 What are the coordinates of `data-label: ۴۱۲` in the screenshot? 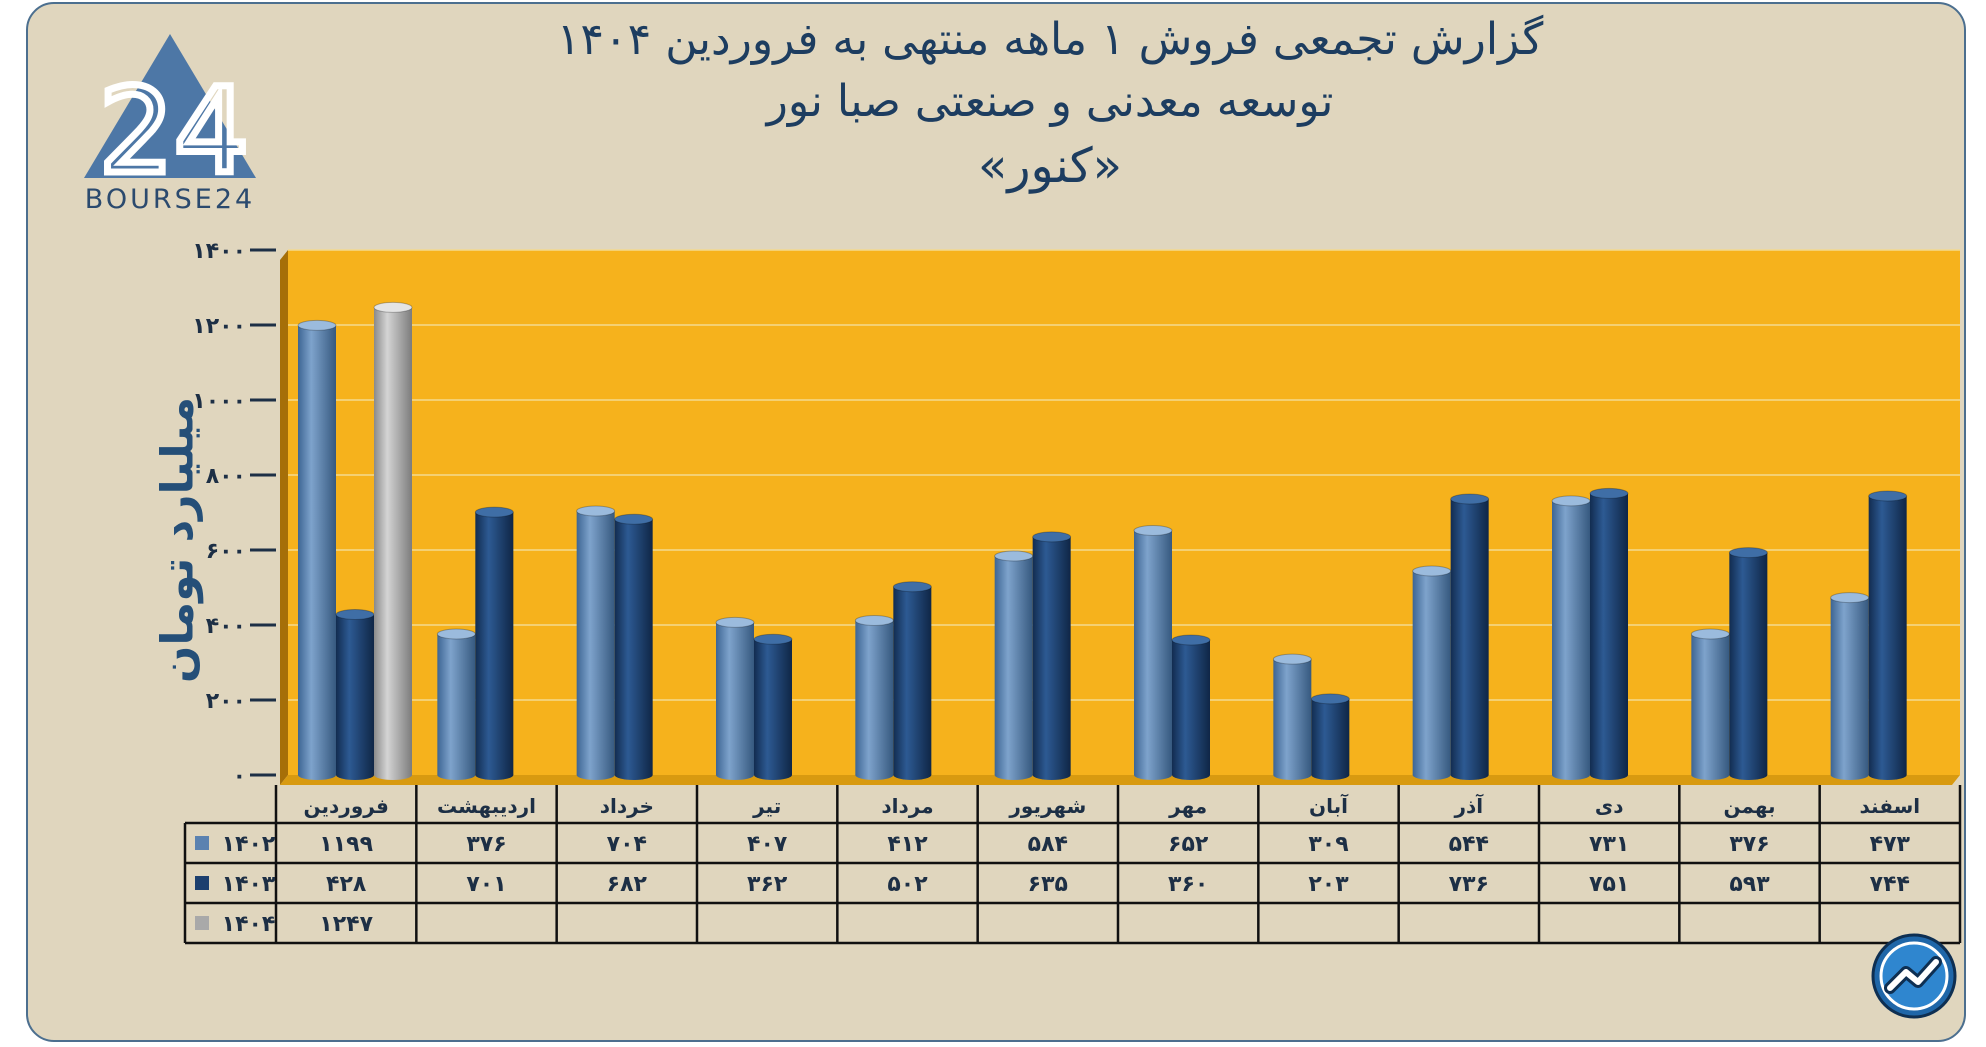 It's located at (907, 844).